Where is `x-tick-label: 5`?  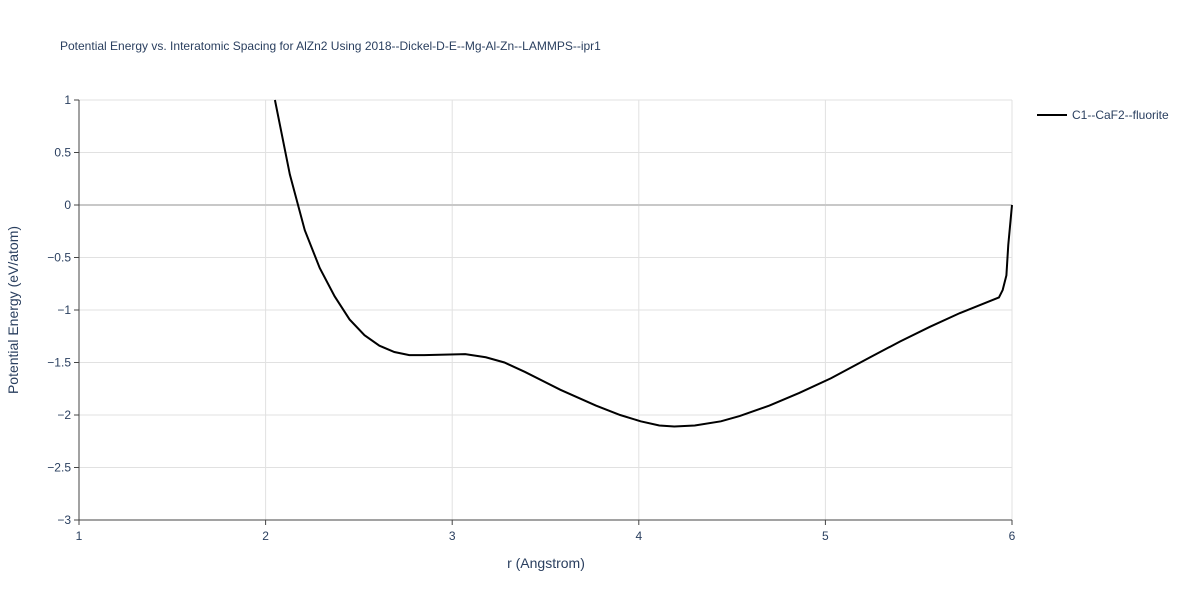 x-tick-label: 5 is located at coordinates (825, 536).